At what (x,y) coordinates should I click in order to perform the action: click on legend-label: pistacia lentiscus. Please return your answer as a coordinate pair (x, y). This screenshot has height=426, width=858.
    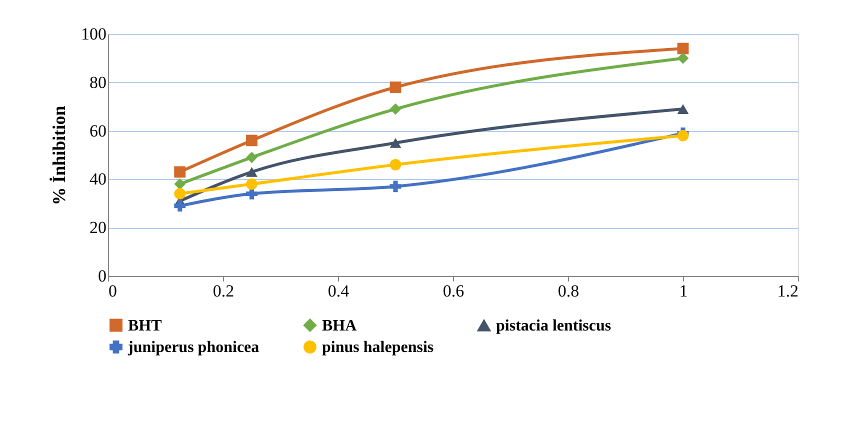
    Looking at the image, I should click on (554, 326).